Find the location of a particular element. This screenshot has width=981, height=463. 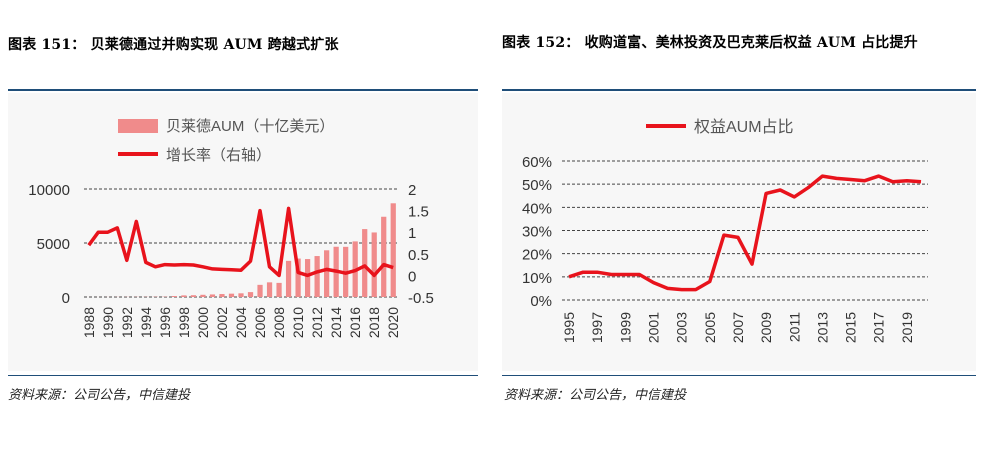

right-source: 资料来源：公司公告，中信建投 is located at coordinates (595, 395).